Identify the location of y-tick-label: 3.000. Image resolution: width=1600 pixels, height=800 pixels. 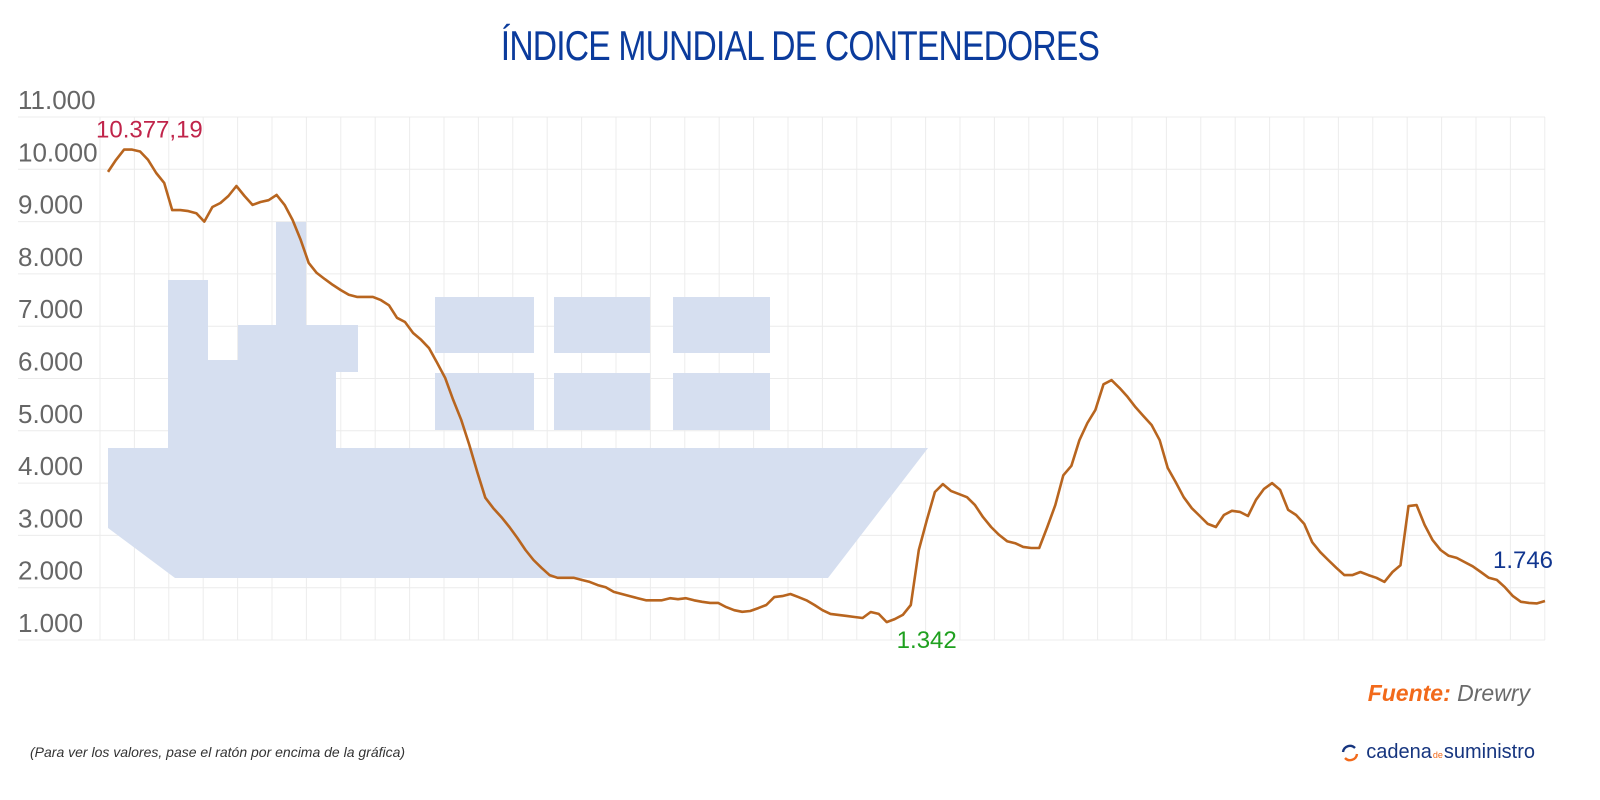
(50, 518).